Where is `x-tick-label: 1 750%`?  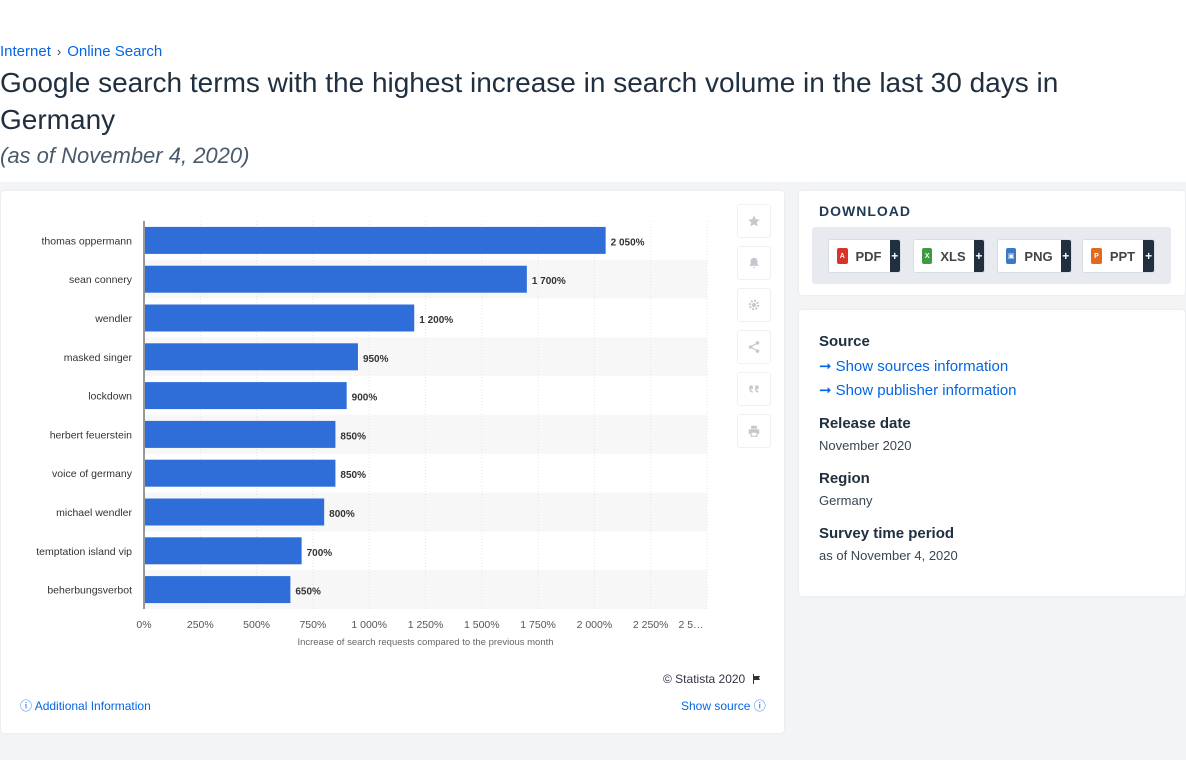
x-tick-label: 1 750% is located at coordinates (538, 625).